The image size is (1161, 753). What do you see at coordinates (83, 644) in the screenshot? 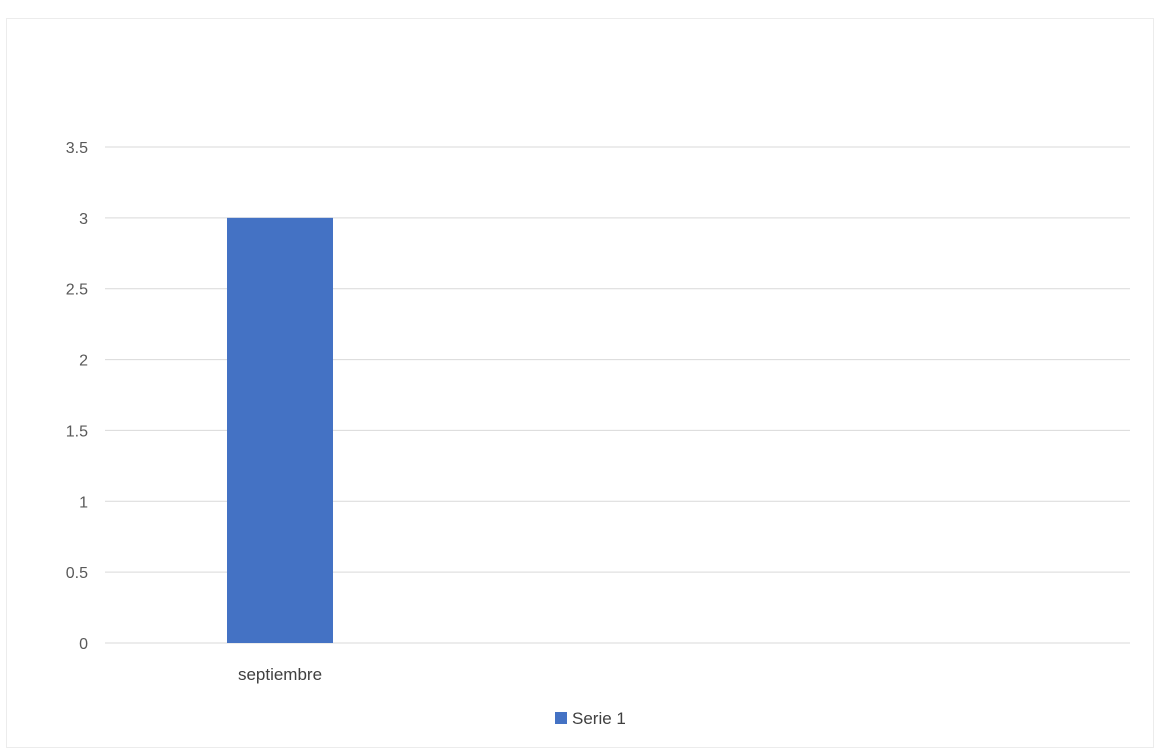
I see `y-tick-label: 0` at bounding box center [83, 644].